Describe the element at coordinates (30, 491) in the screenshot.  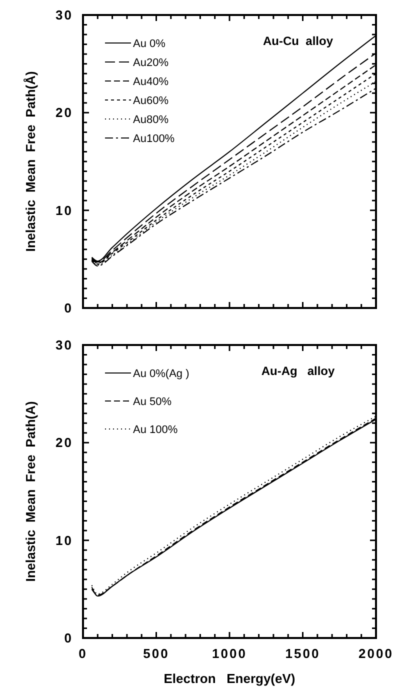
I see `y-axis-title: Inelastic Mean Free Path(A)` at that location.